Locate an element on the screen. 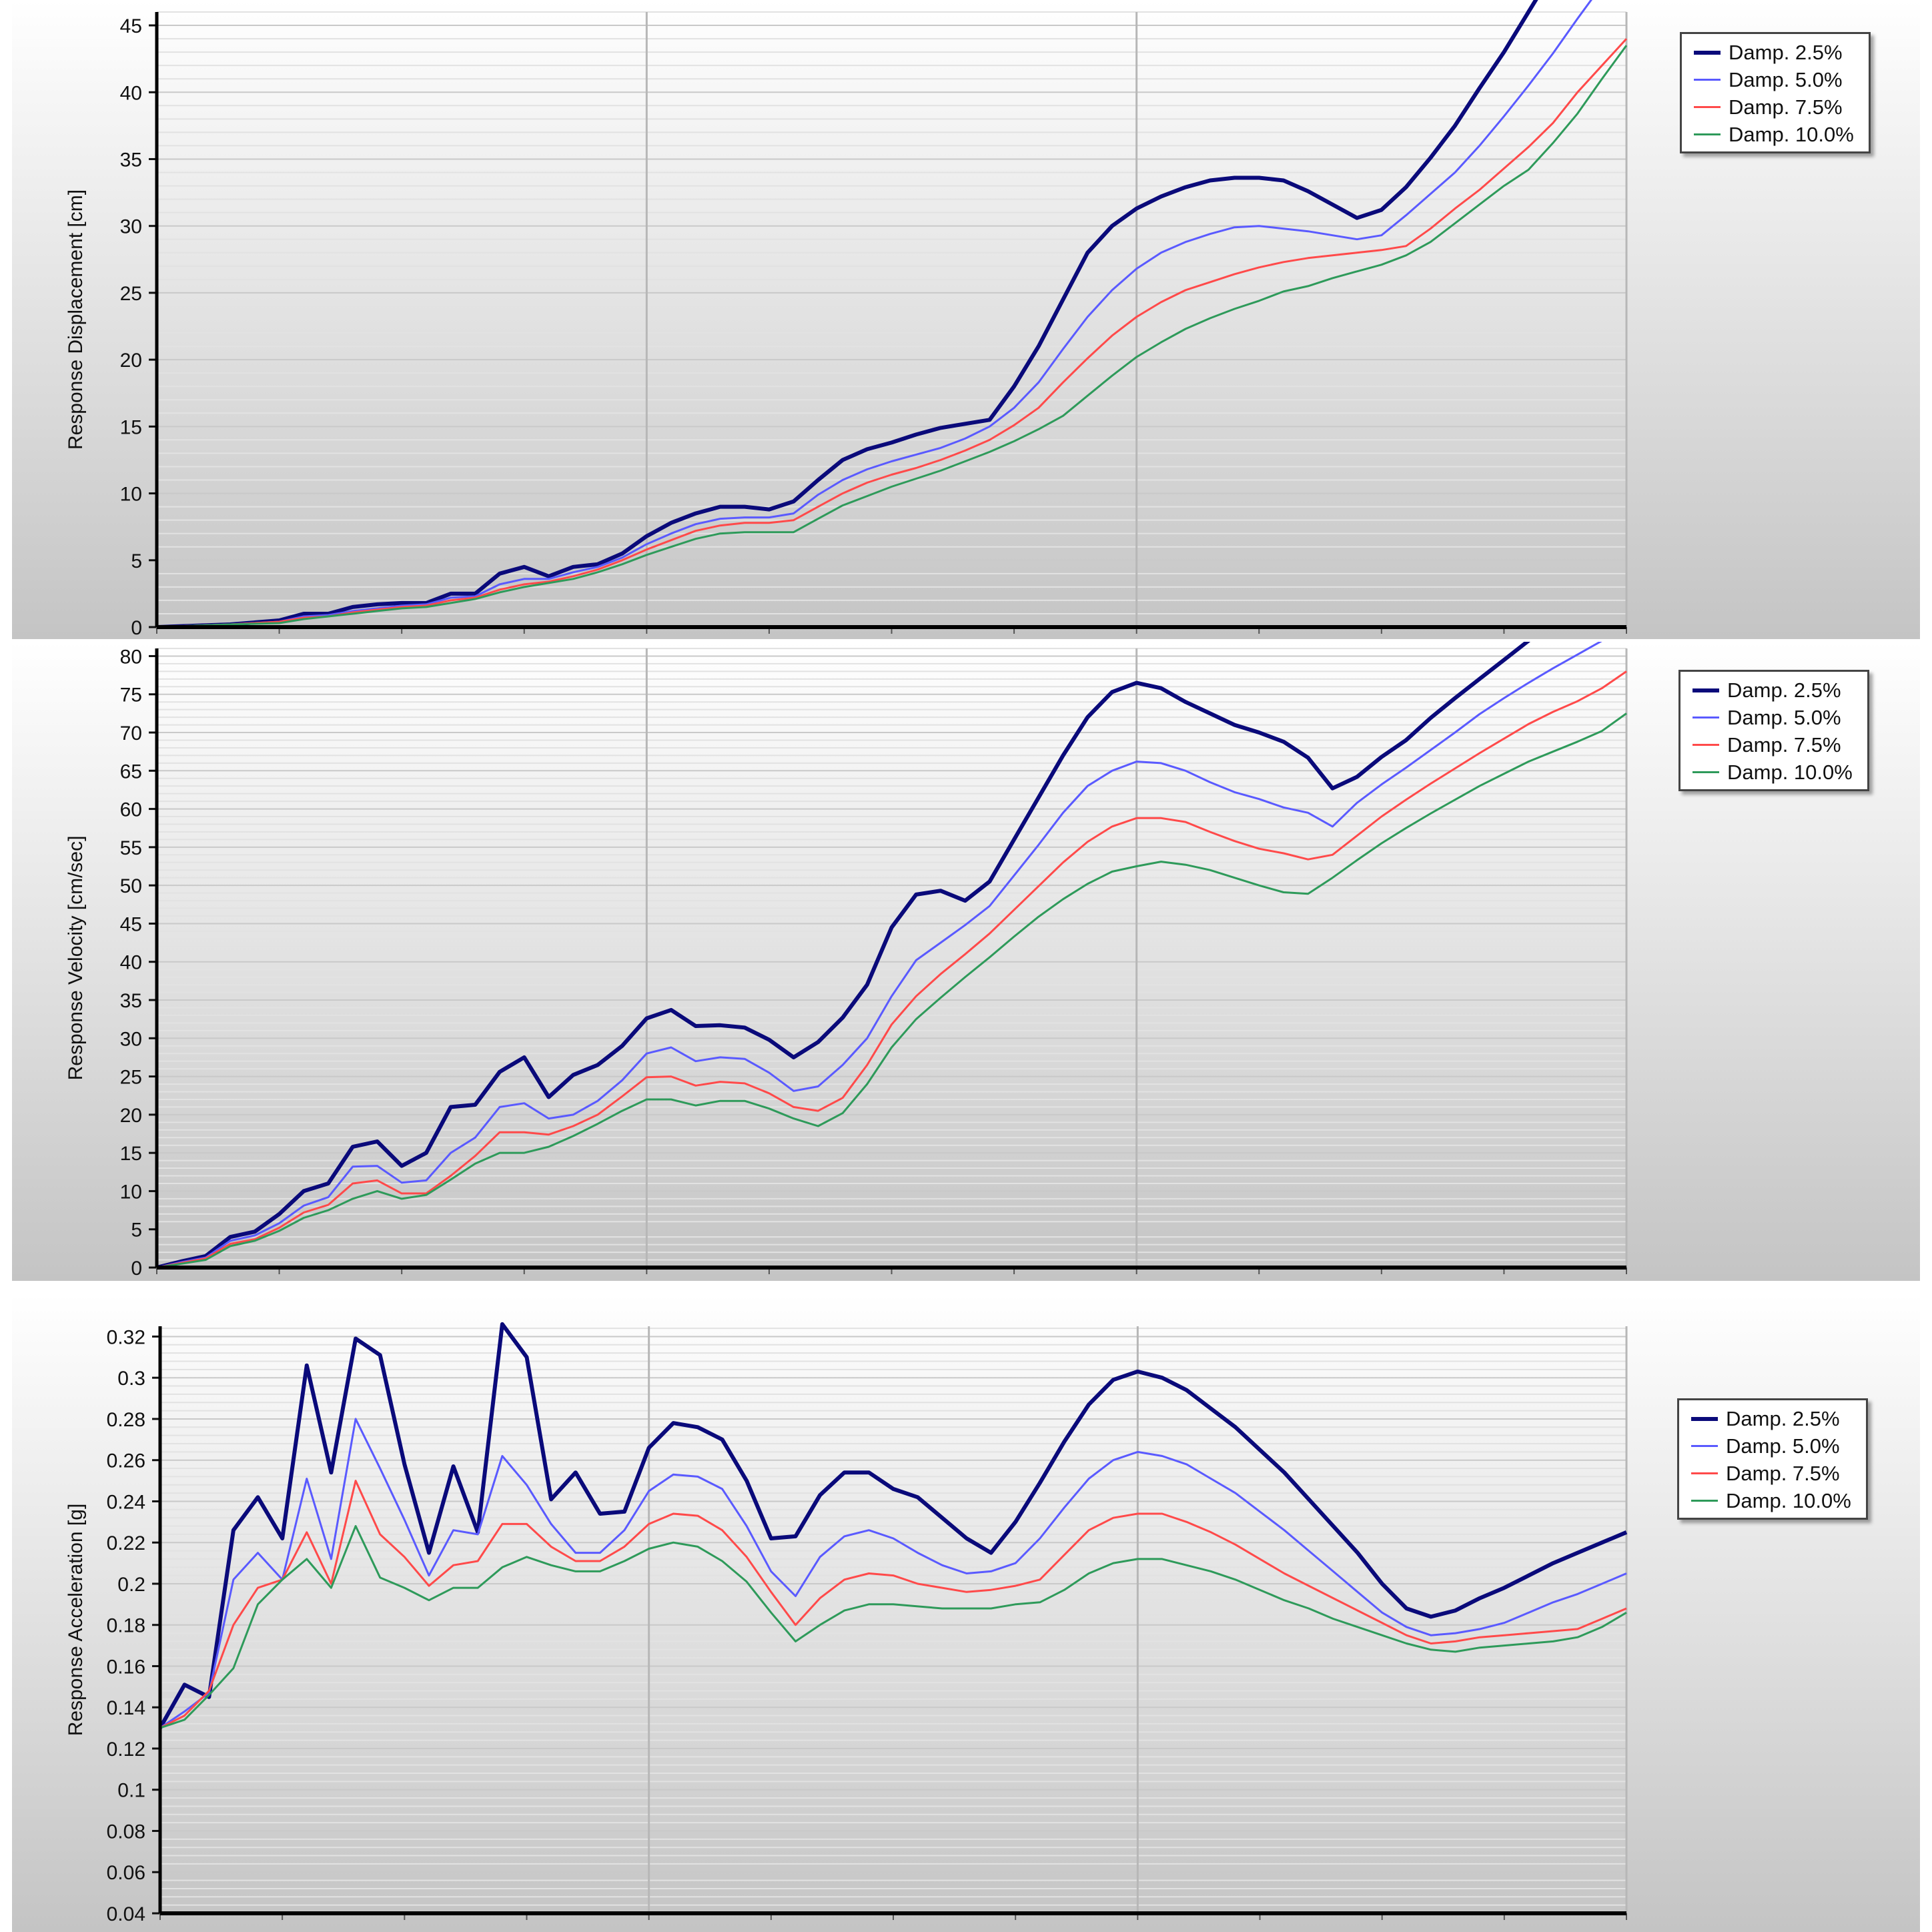 Image resolution: width=1932 pixels, height=1932 pixels. y-tick-label: 0.16 is located at coordinates (126, 1667).